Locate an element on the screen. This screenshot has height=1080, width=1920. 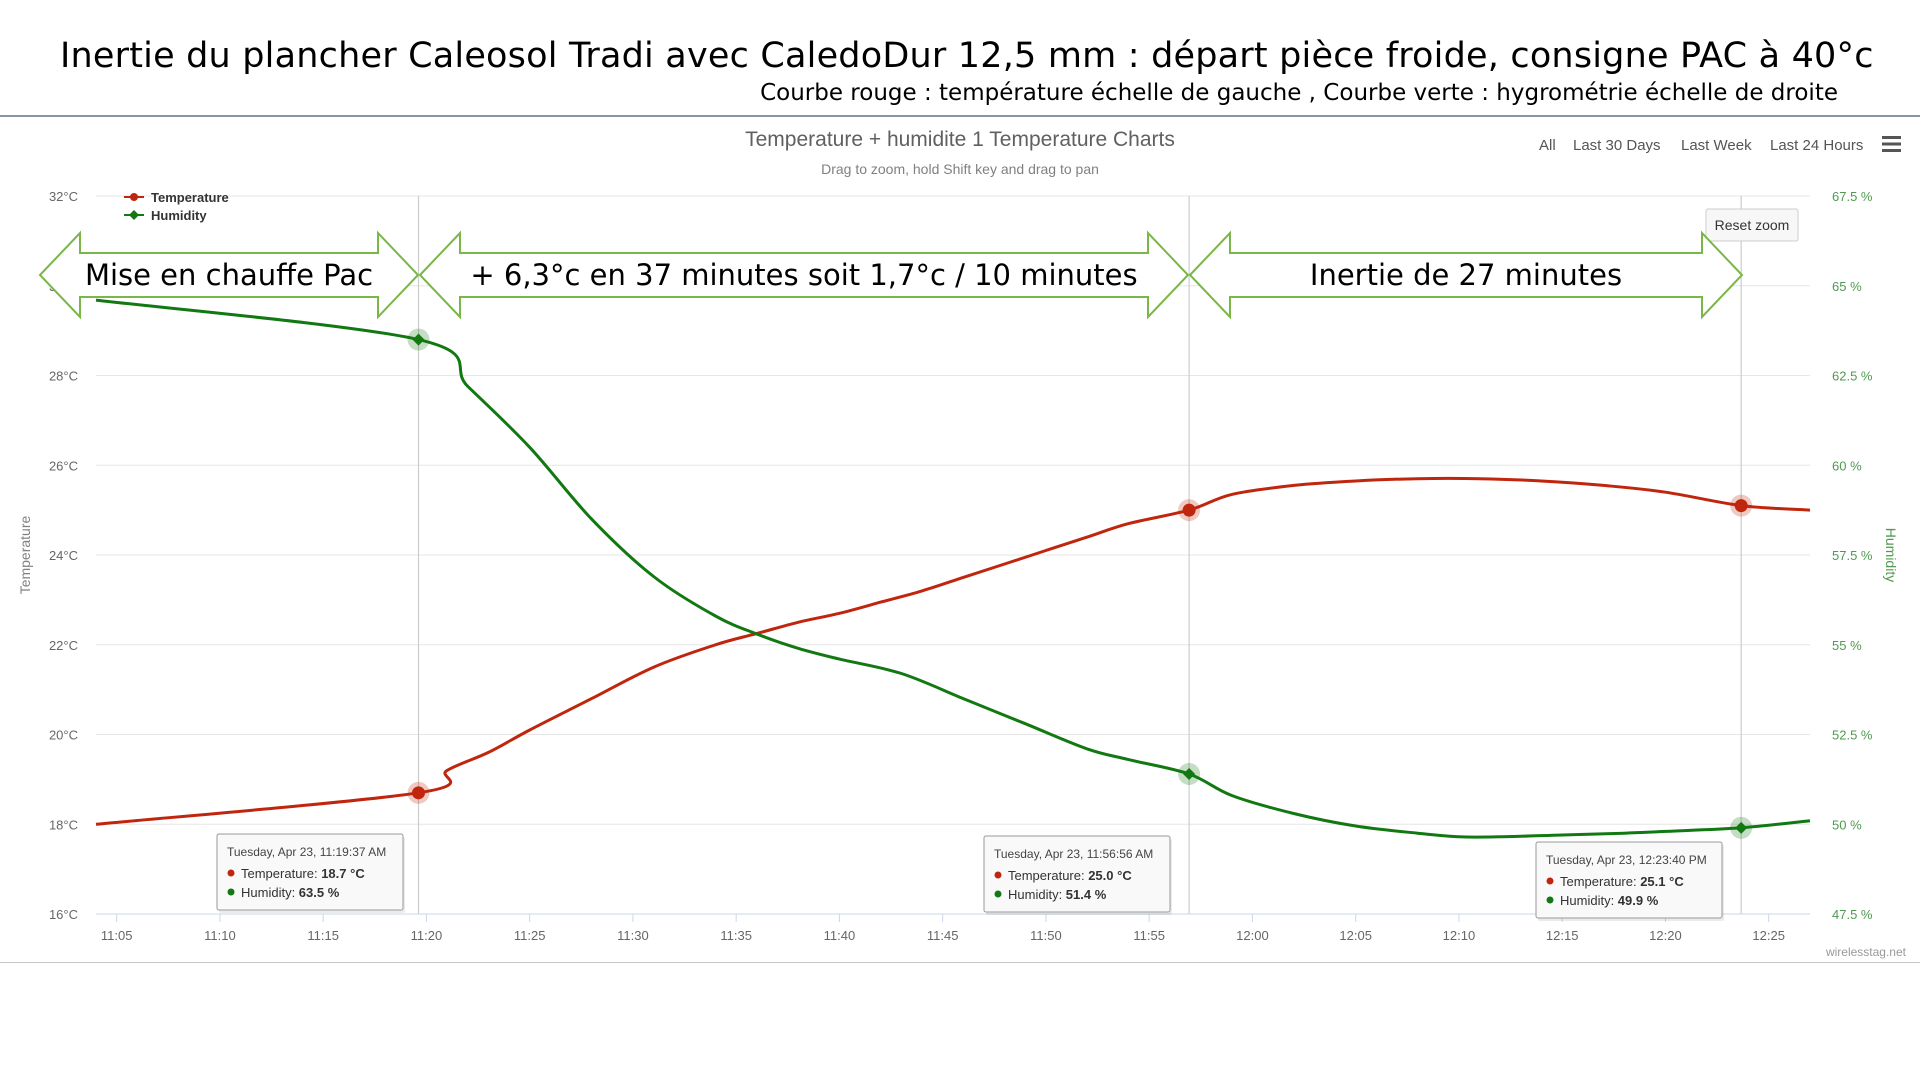
legend-temperature-label: Temperature is located at coordinates (190, 197).